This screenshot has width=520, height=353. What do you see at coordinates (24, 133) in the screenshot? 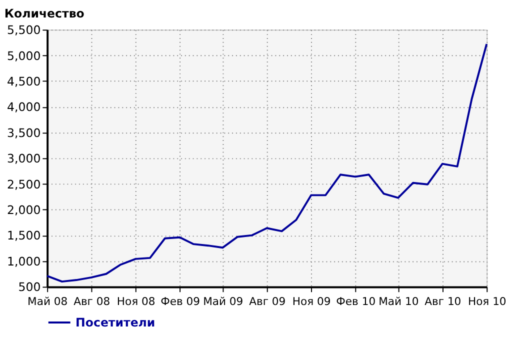
I see `y-tick-label: 3,500` at bounding box center [24, 133].